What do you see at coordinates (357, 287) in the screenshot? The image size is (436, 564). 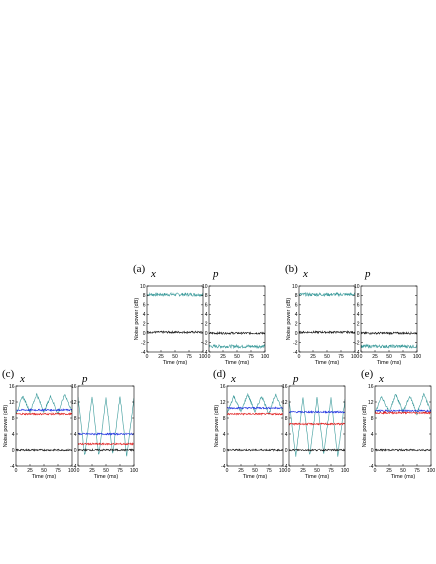 I see `y-tick-label: 10` at bounding box center [357, 287].